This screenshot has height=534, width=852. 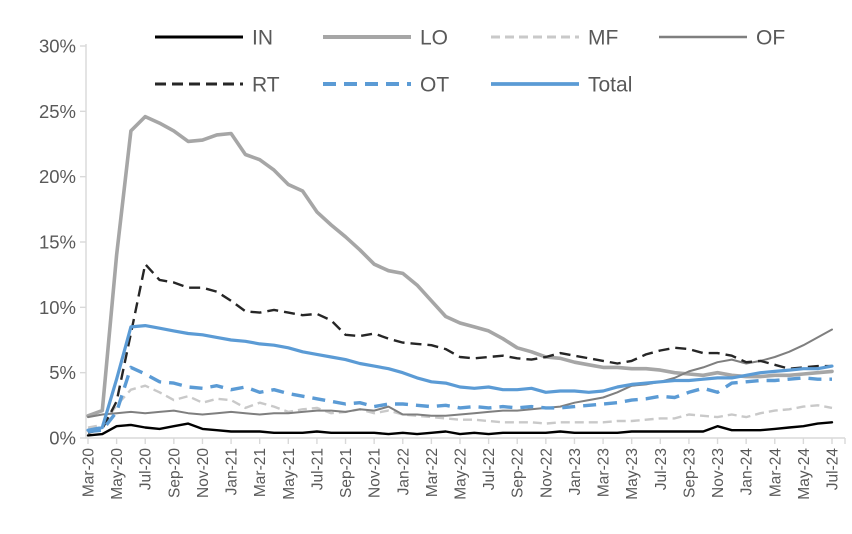 I want to click on series-line-IN, so click(x=460, y=429).